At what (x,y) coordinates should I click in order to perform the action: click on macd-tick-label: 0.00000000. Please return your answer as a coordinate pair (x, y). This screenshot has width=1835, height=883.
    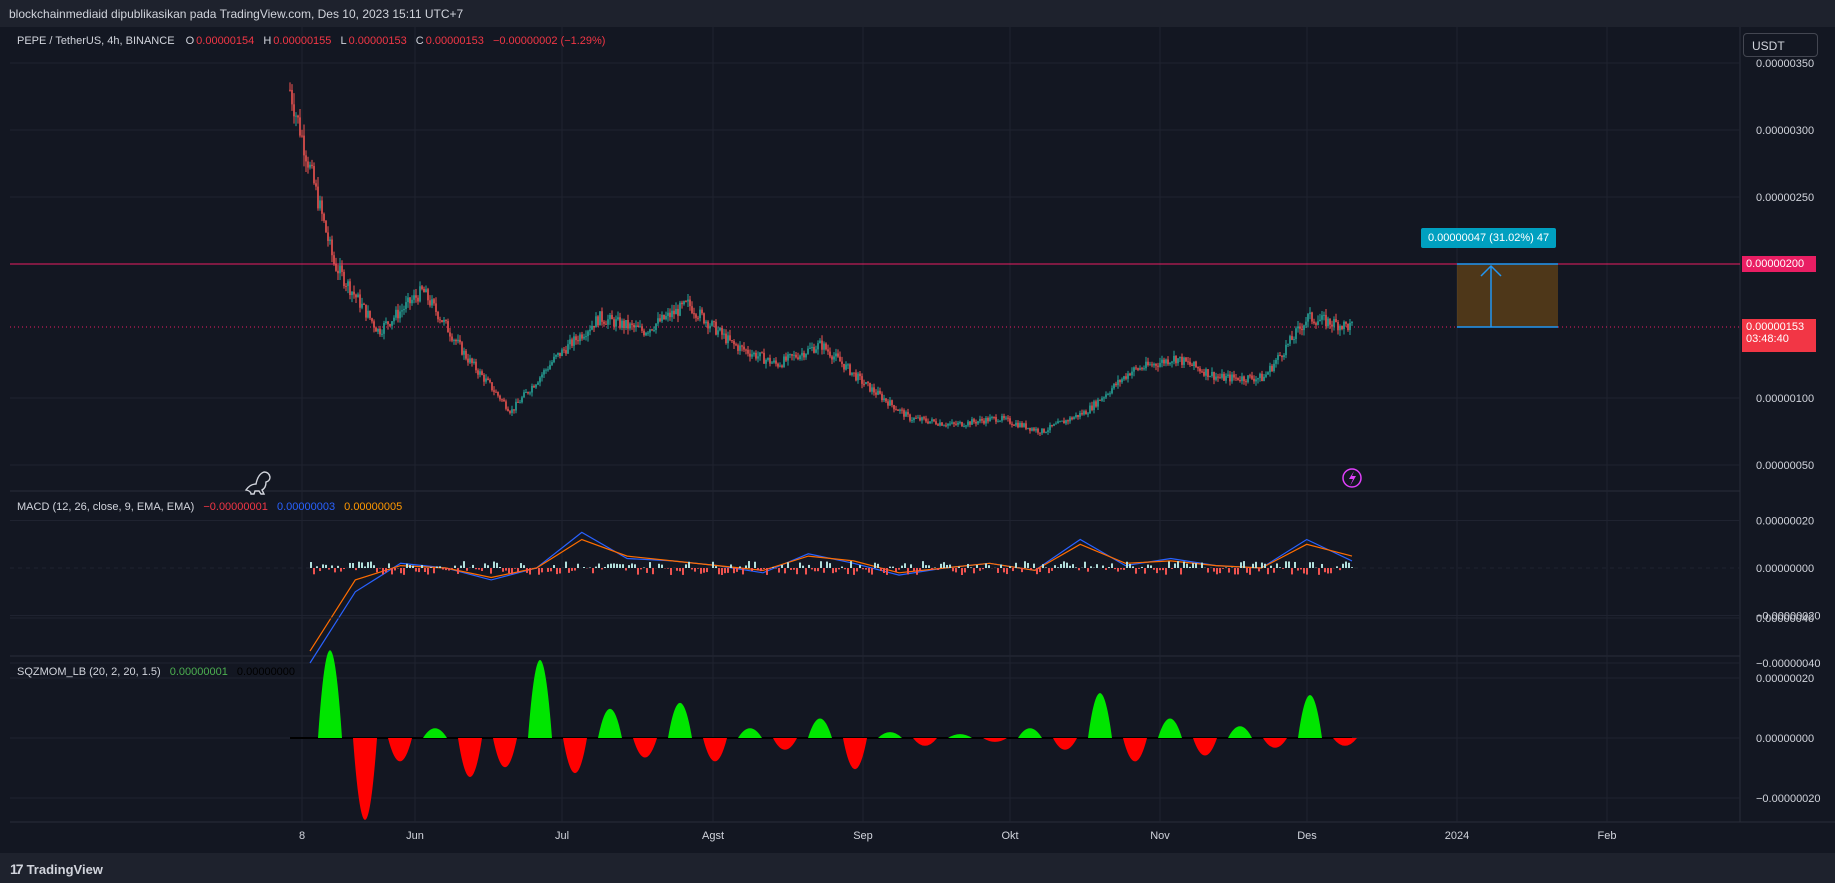
    Looking at the image, I should click on (1785, 569).